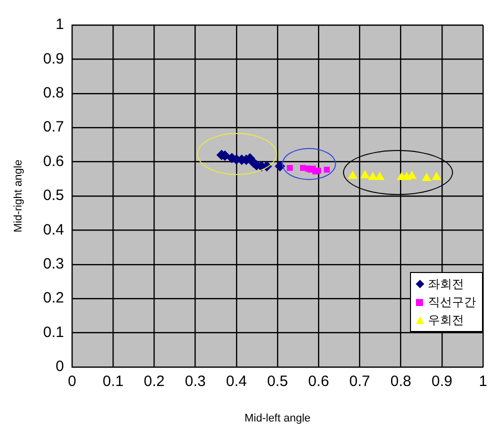  I want to click on x-tick-label: 1, so click(483, 381).